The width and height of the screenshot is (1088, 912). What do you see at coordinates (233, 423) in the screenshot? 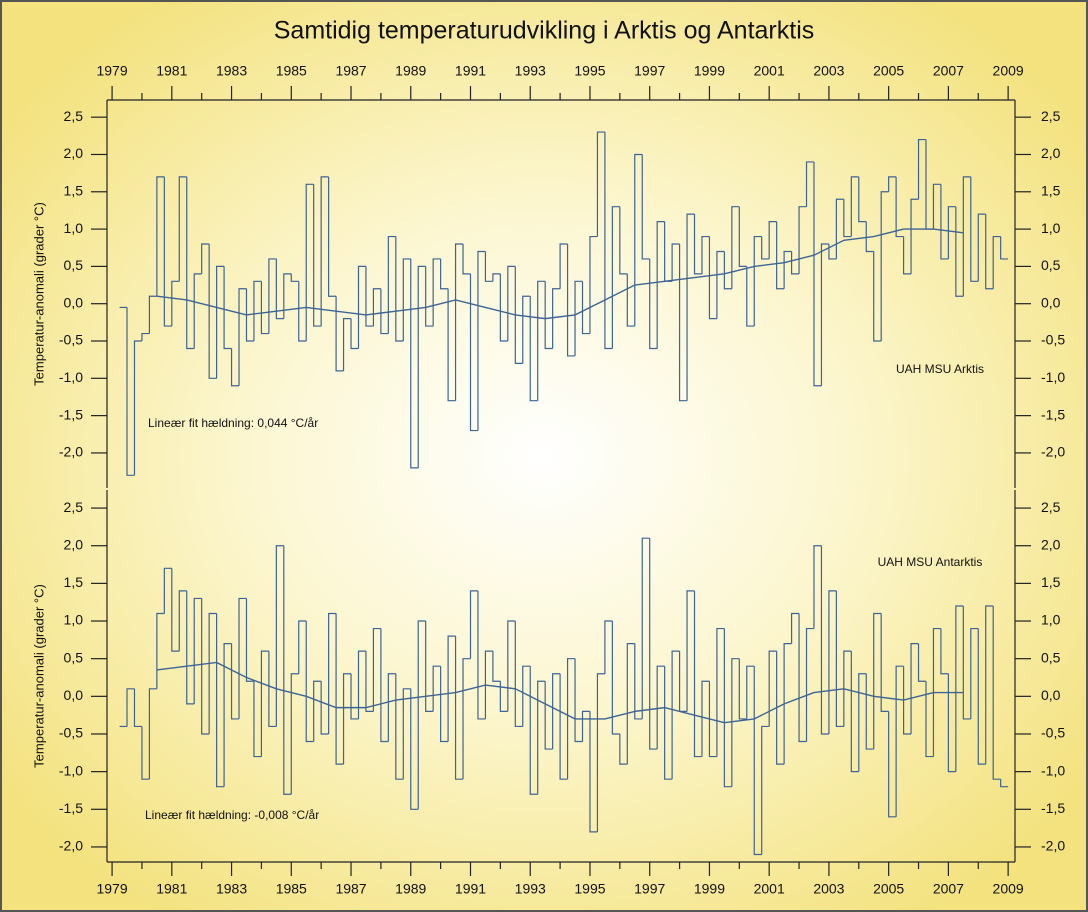
I see `annotation: Lineær fit hældning: 0,044 °C/år` at bounding box center [233, 423].